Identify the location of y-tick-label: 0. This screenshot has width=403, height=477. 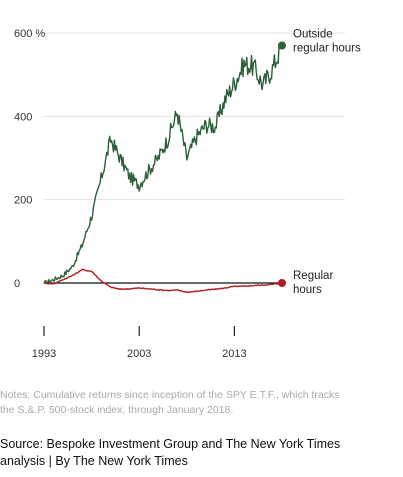
(17, 284).